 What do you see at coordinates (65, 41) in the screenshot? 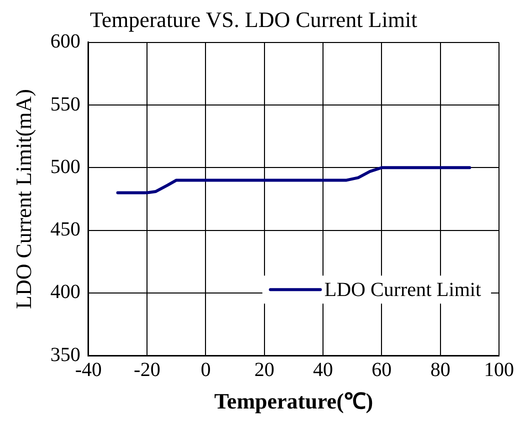
I see `y-tick-label: 600` at bounding box center [65, 41].